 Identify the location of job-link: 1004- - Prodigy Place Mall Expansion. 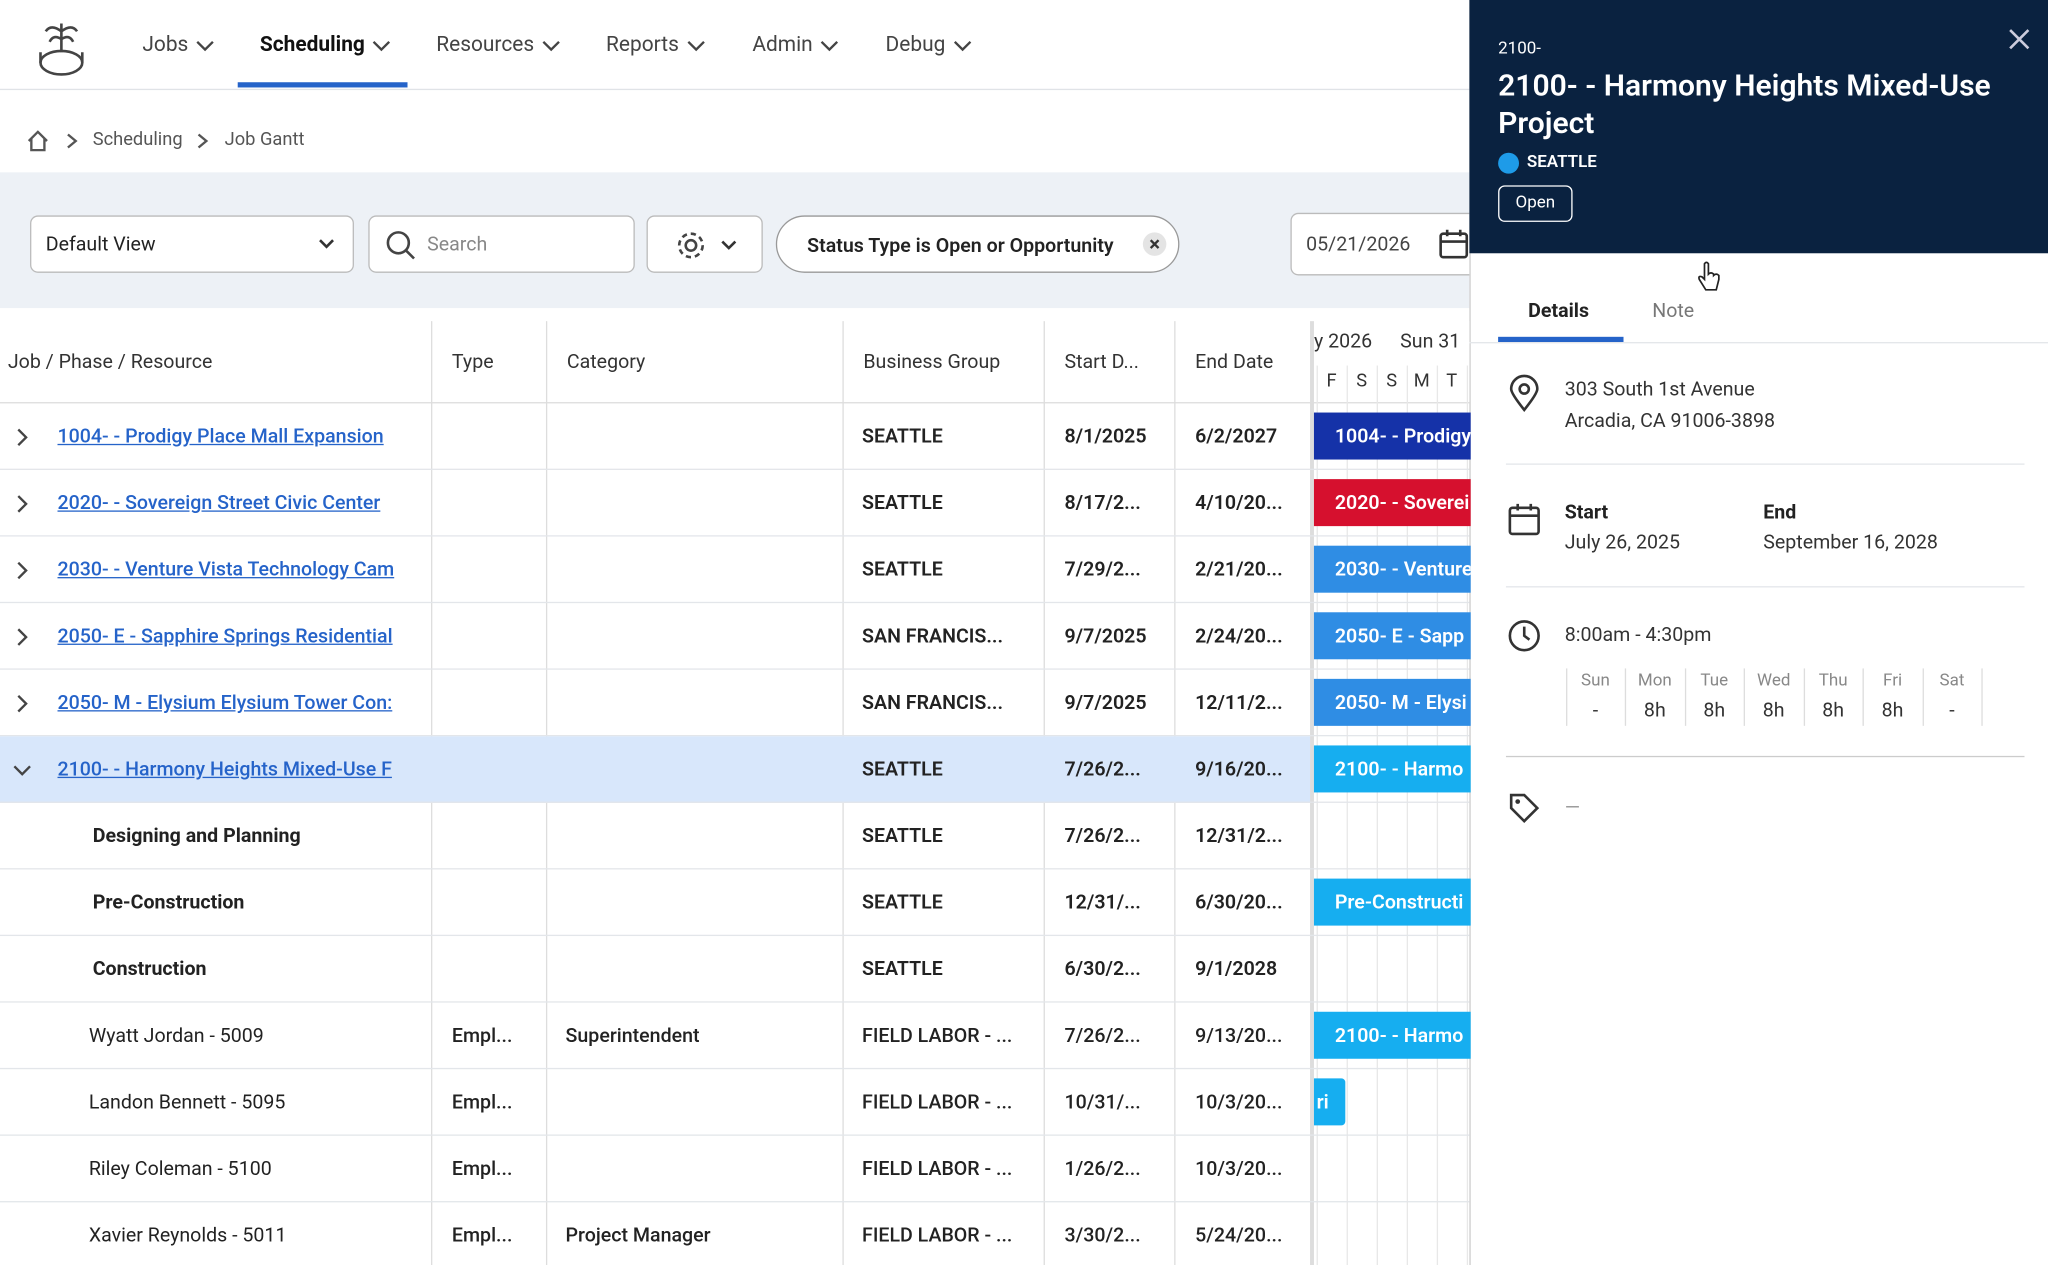
(220, 436).